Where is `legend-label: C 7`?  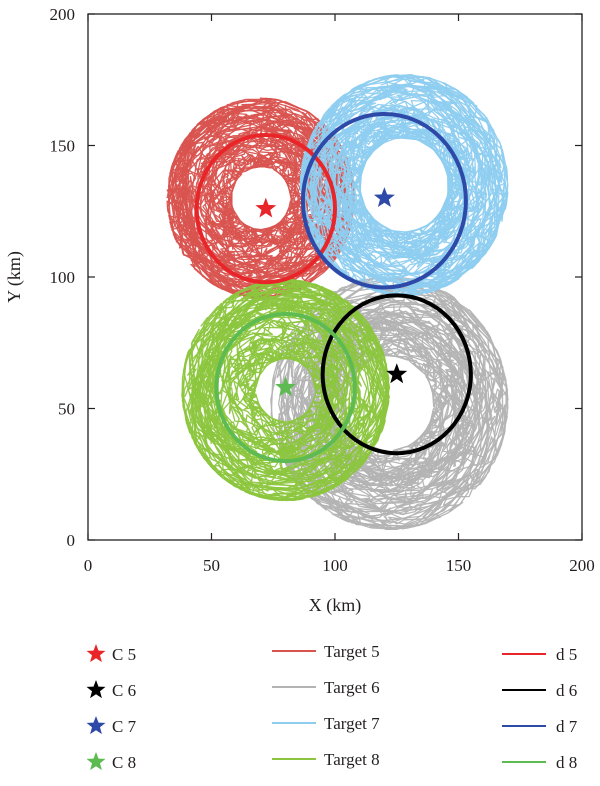 legend-label: C 7 is located at coordinates (124, 726).